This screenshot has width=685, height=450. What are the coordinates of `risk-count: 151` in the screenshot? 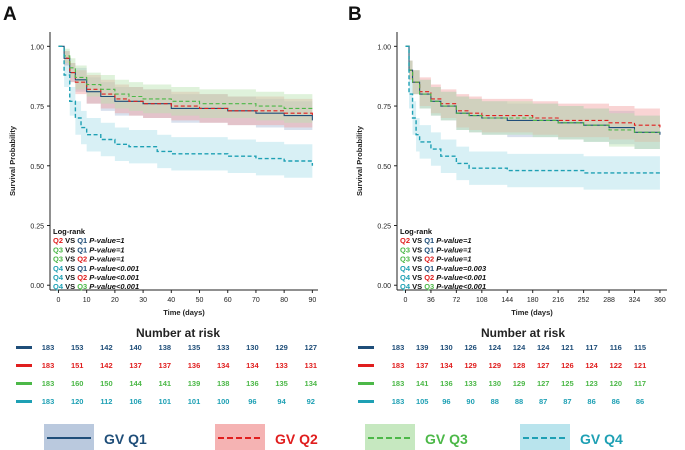 It's located at (77, 365).